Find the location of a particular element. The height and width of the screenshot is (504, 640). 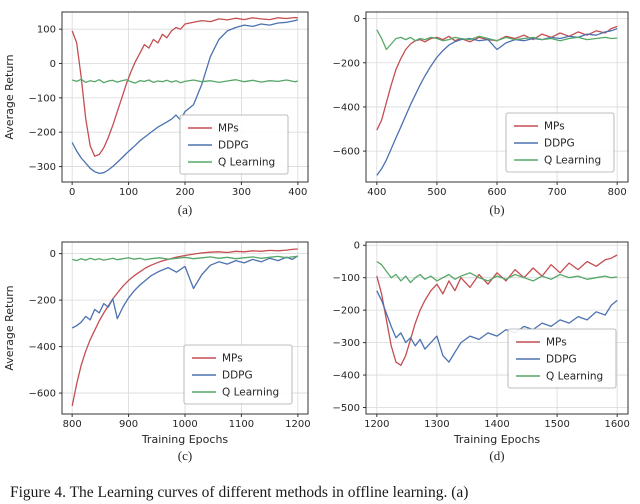

svg-text: 1300 is located at coordinates (436, 424).